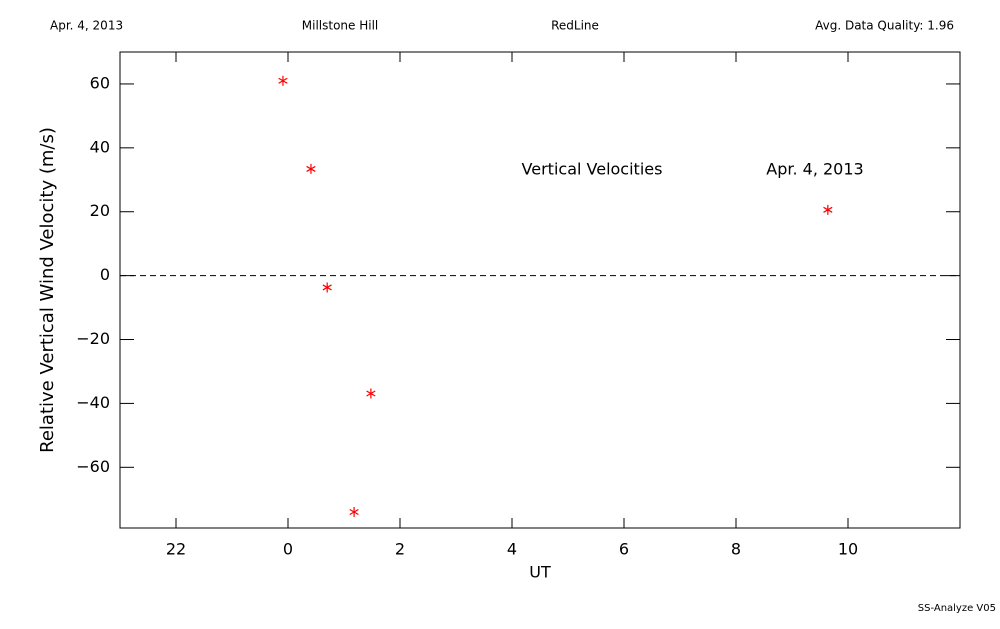  I want to click on y-tick-label: 20, so click(100, 210).